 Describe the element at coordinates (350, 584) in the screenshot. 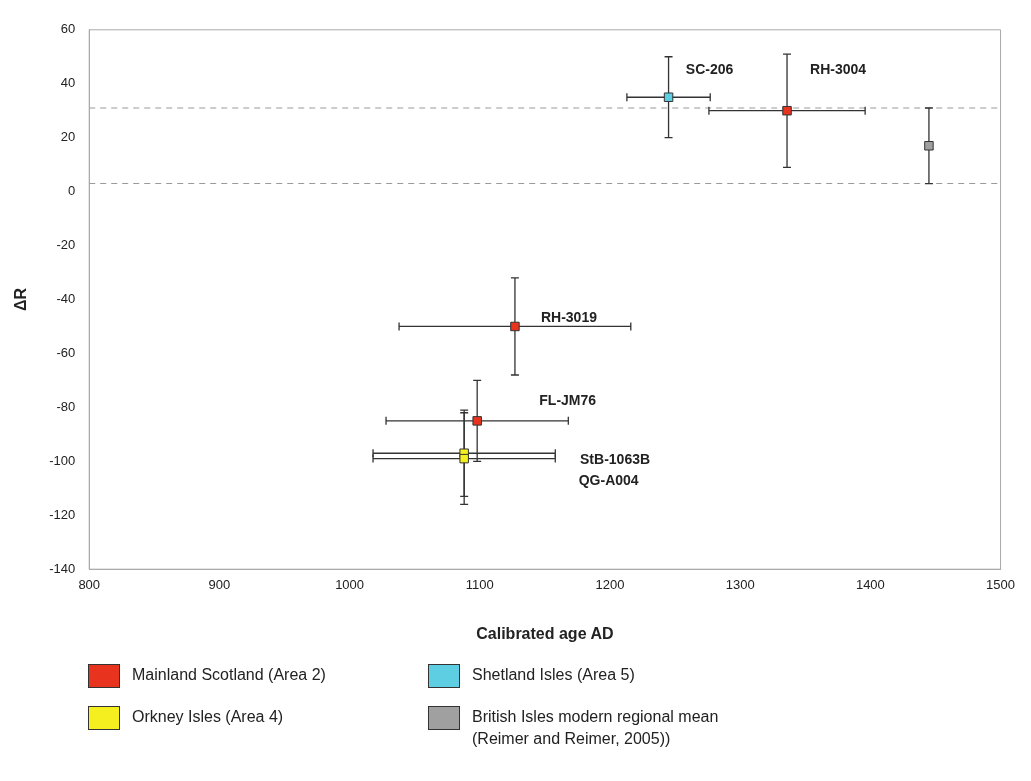

I see `x-tick-label: 1000` at that location.